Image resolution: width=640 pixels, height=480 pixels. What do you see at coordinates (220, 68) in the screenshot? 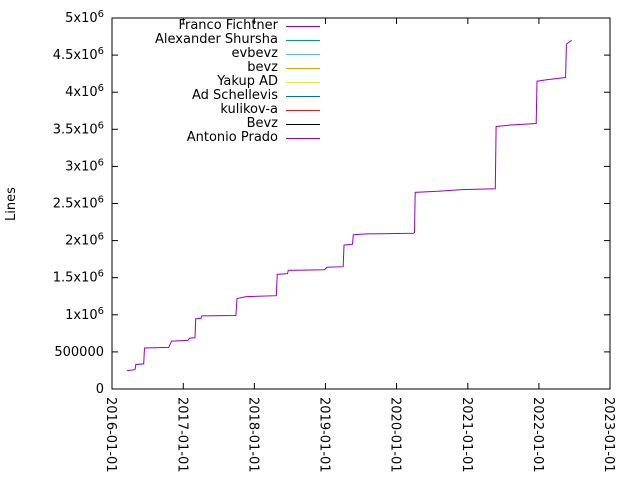
I see `legend-item: bevz` at bounding box center [220, 68].